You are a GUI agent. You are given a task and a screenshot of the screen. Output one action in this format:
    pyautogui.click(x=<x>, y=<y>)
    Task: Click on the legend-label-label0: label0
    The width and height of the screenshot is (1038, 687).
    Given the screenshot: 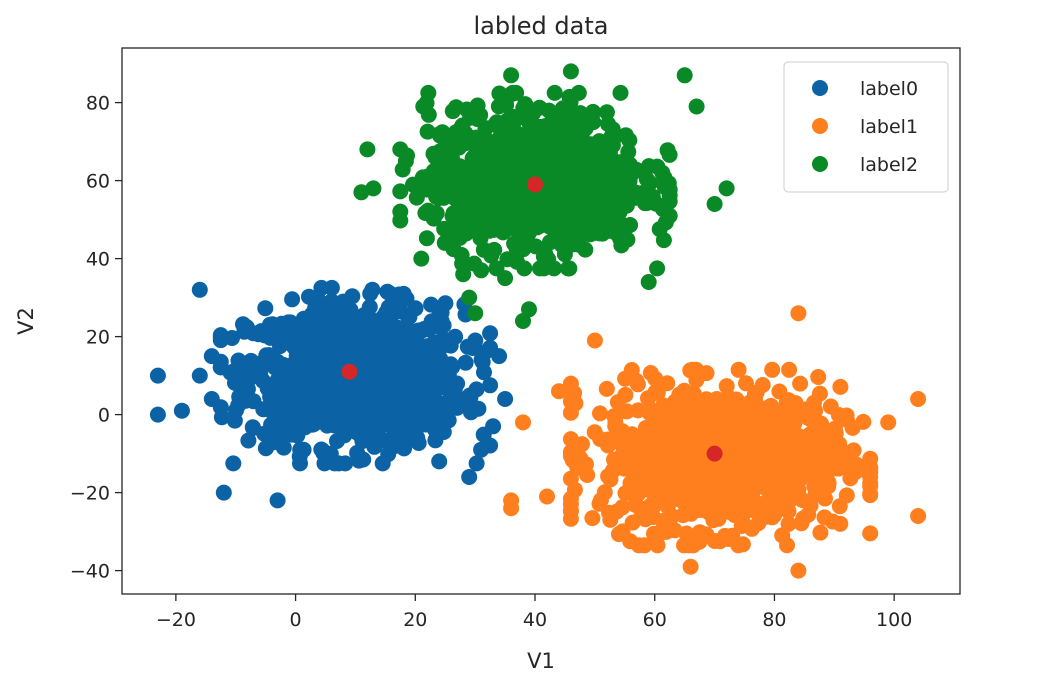 What is the action you would take?
    pyautogui.click(x=889, y=89)
    